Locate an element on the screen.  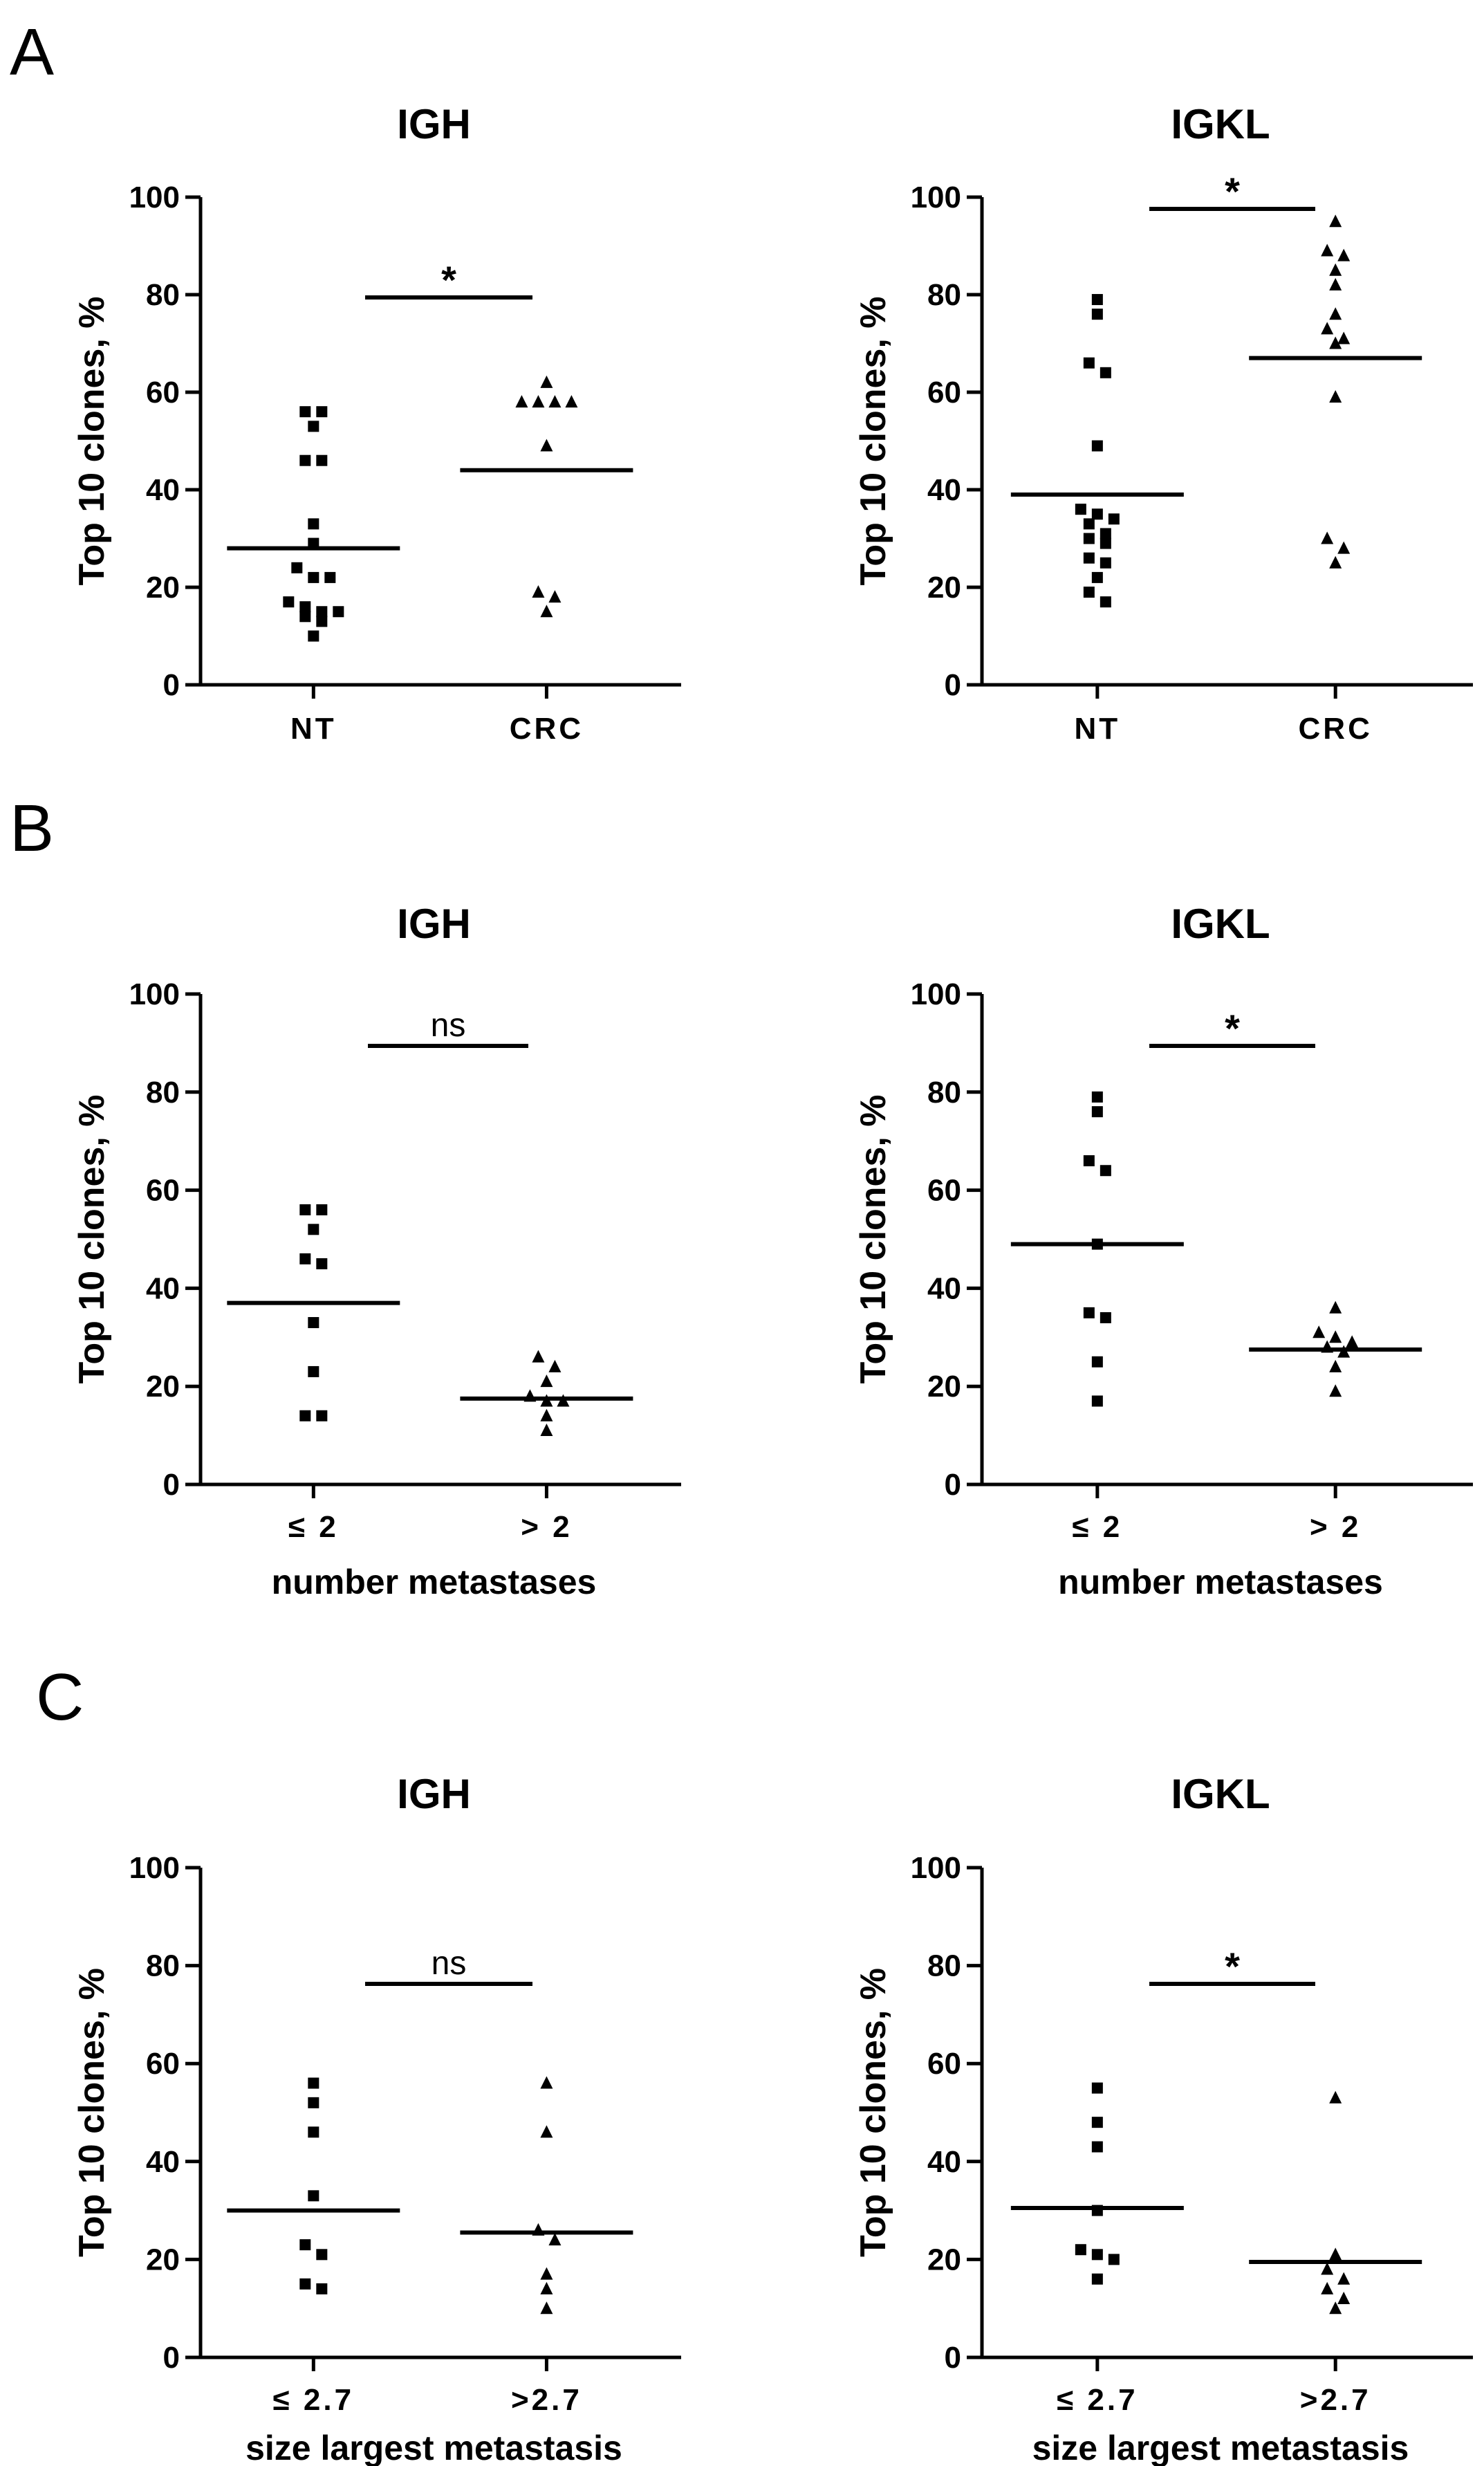
y-tick-label: 80 is located at coordinates (944, 1966).